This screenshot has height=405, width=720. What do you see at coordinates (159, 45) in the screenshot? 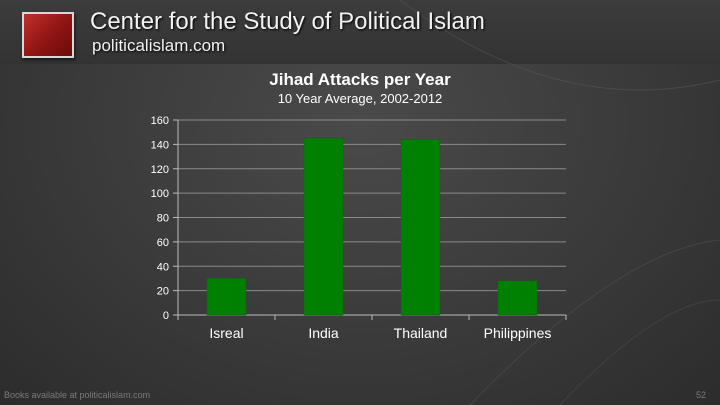
I see `org-website: politicalislam.com` at bounding box center [159, 45].